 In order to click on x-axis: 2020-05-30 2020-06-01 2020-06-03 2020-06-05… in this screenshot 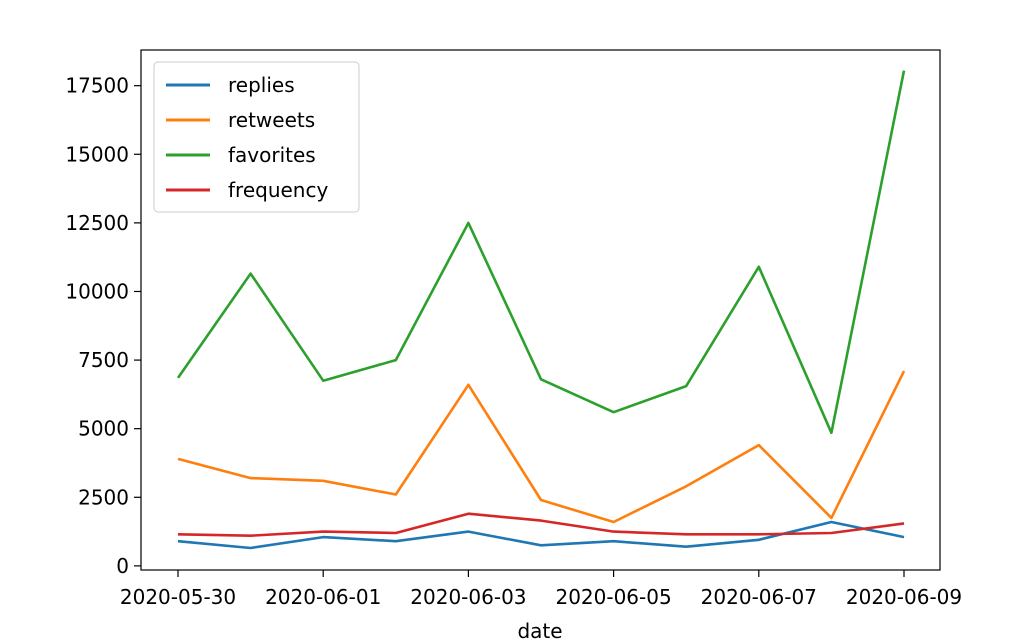, I will do `click(541, 589)`.